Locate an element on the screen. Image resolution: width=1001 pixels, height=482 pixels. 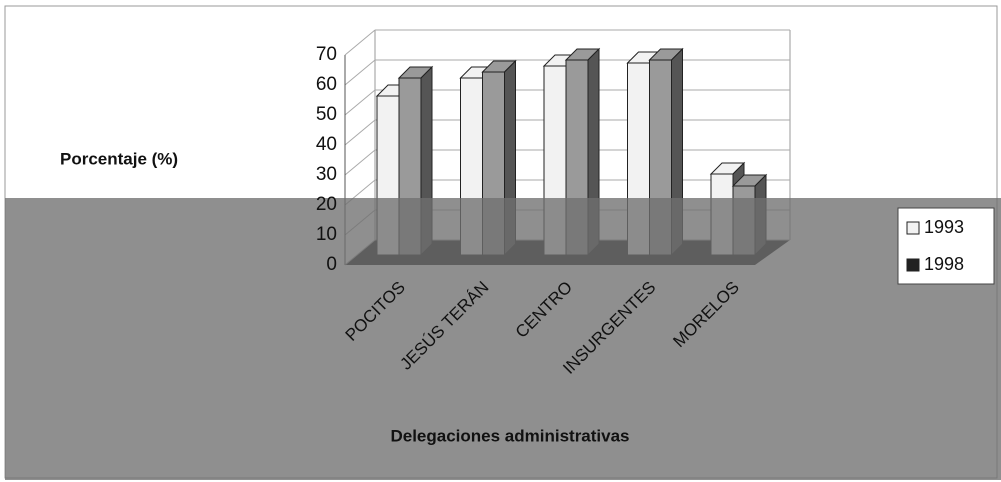
y-tick-label: 40 is located at coordinates (326, 144).